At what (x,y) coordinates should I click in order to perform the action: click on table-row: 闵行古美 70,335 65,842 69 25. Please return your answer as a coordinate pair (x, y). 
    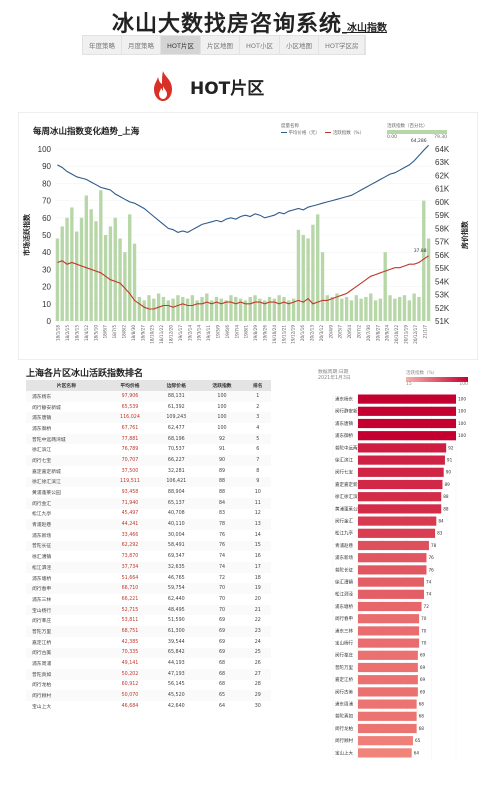
    Looking at the image, I should click on (148, 653).